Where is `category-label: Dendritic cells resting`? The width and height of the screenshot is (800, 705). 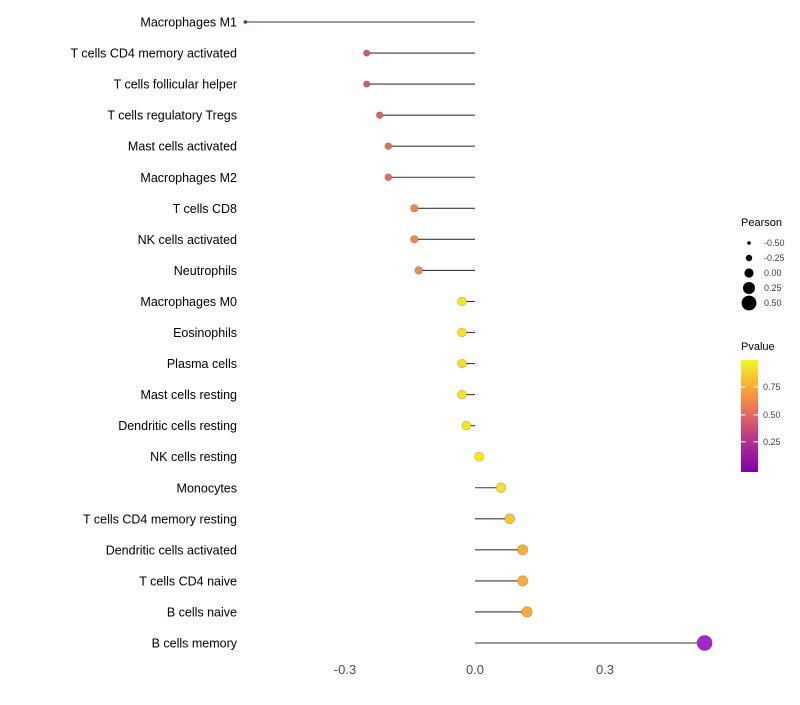
category-label: Dendritic cells resting is located at coordinates (177, 426).